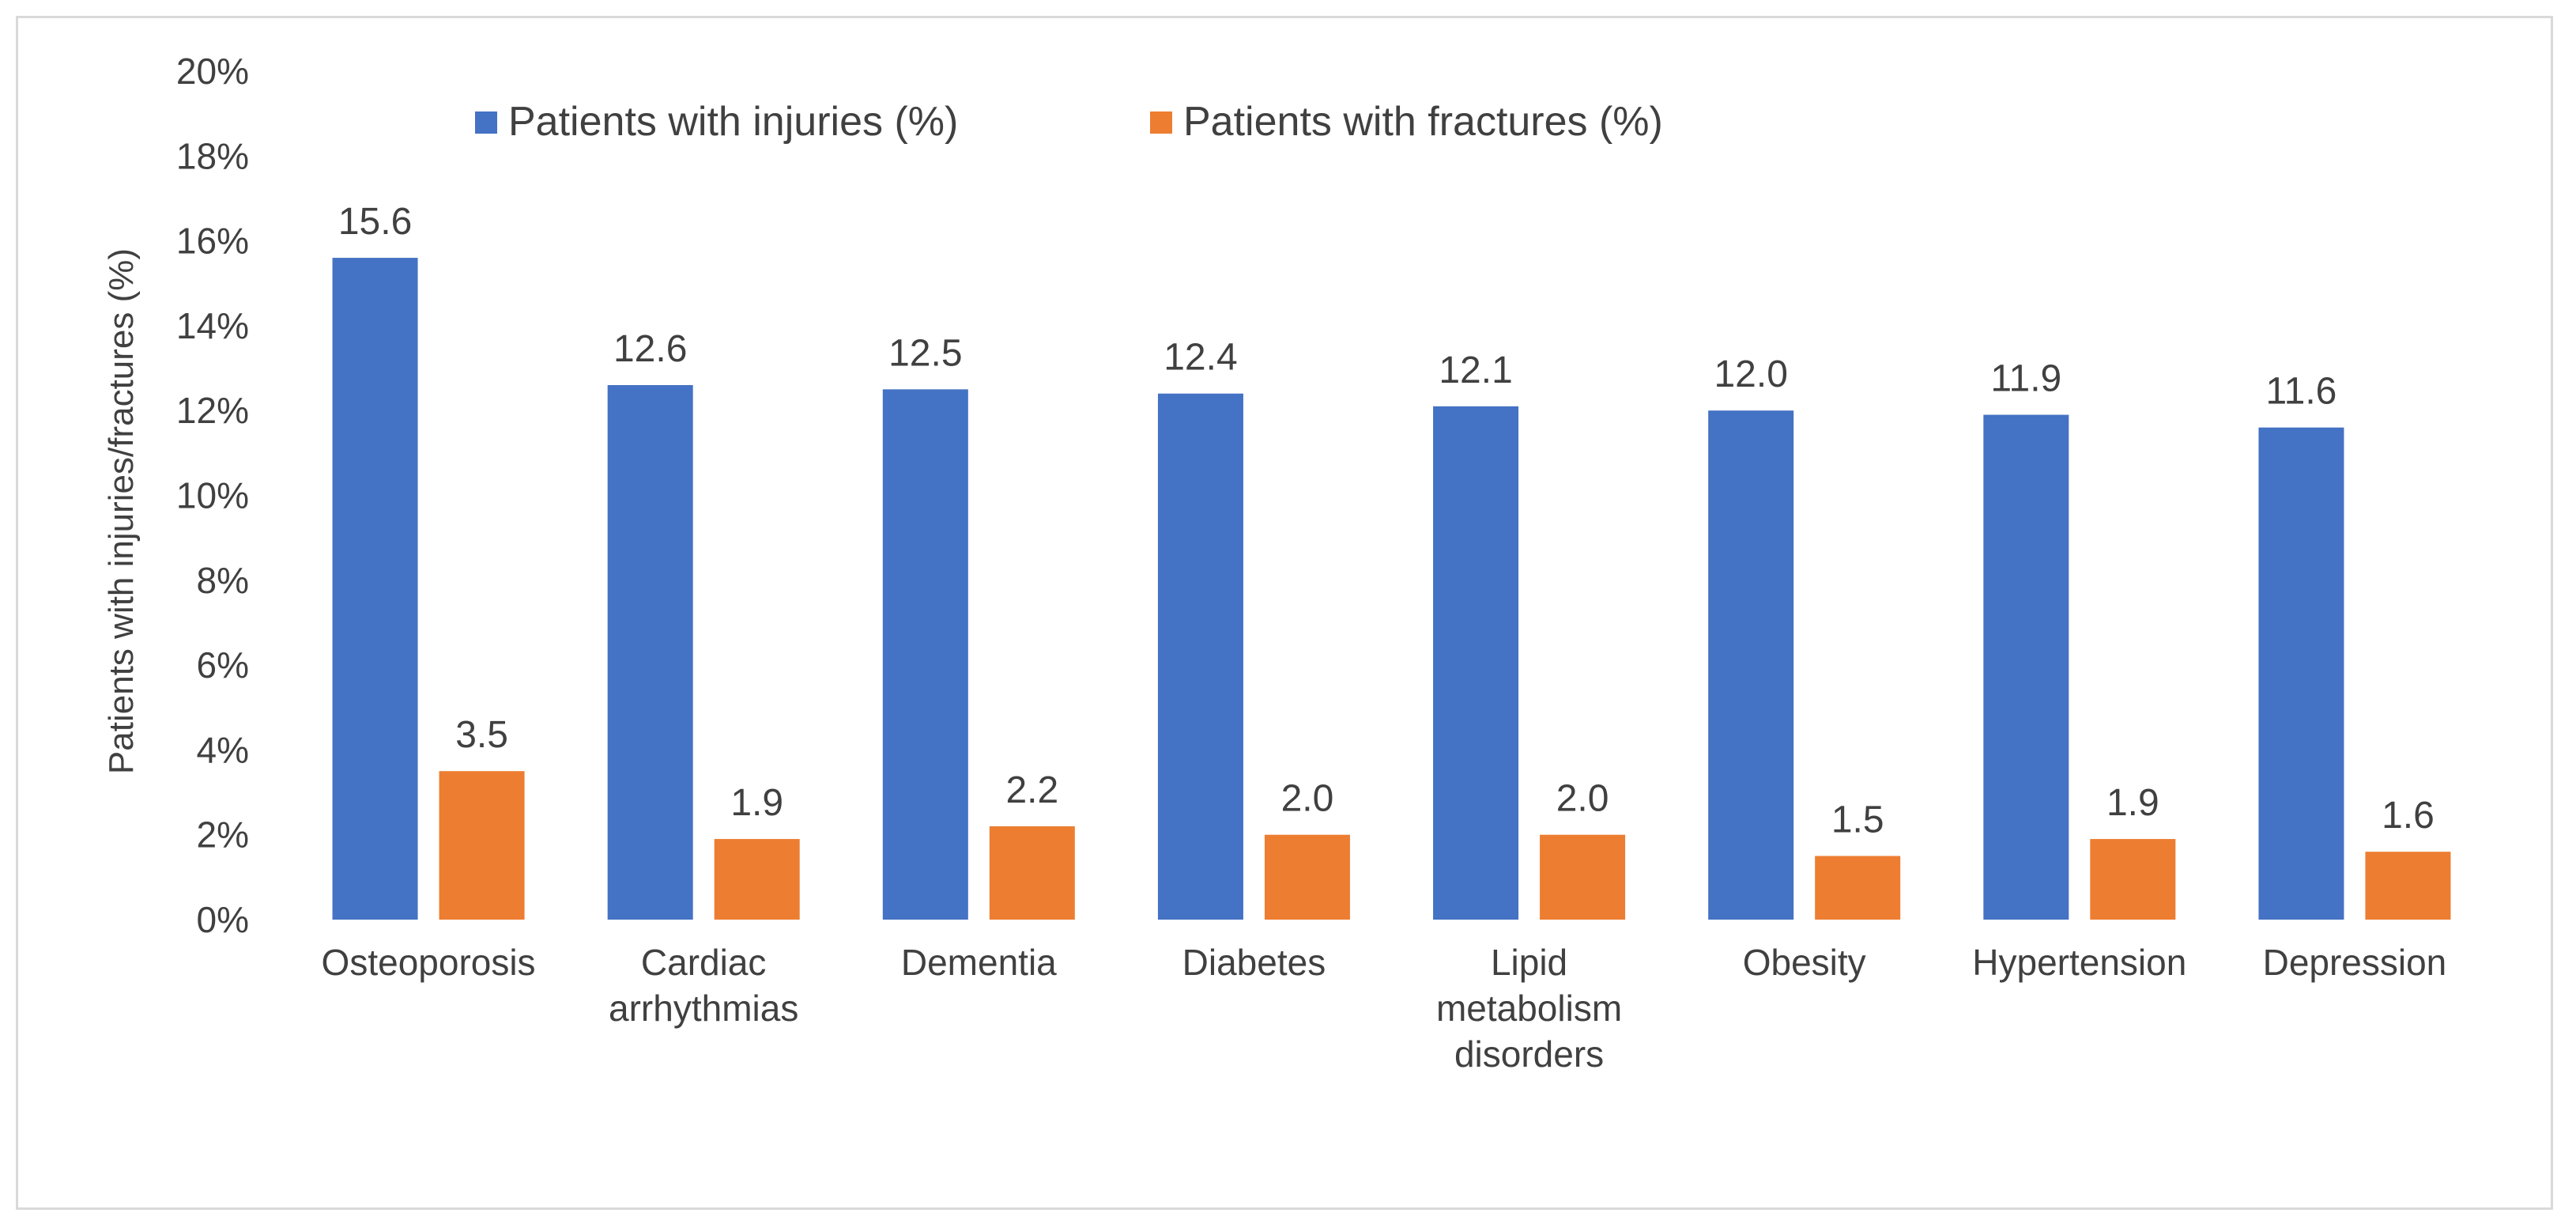  What do you see at coordinates (1529, 1054) in the screenshot?
I see `category-label: disorders` at bounding box center [1529, 1054].